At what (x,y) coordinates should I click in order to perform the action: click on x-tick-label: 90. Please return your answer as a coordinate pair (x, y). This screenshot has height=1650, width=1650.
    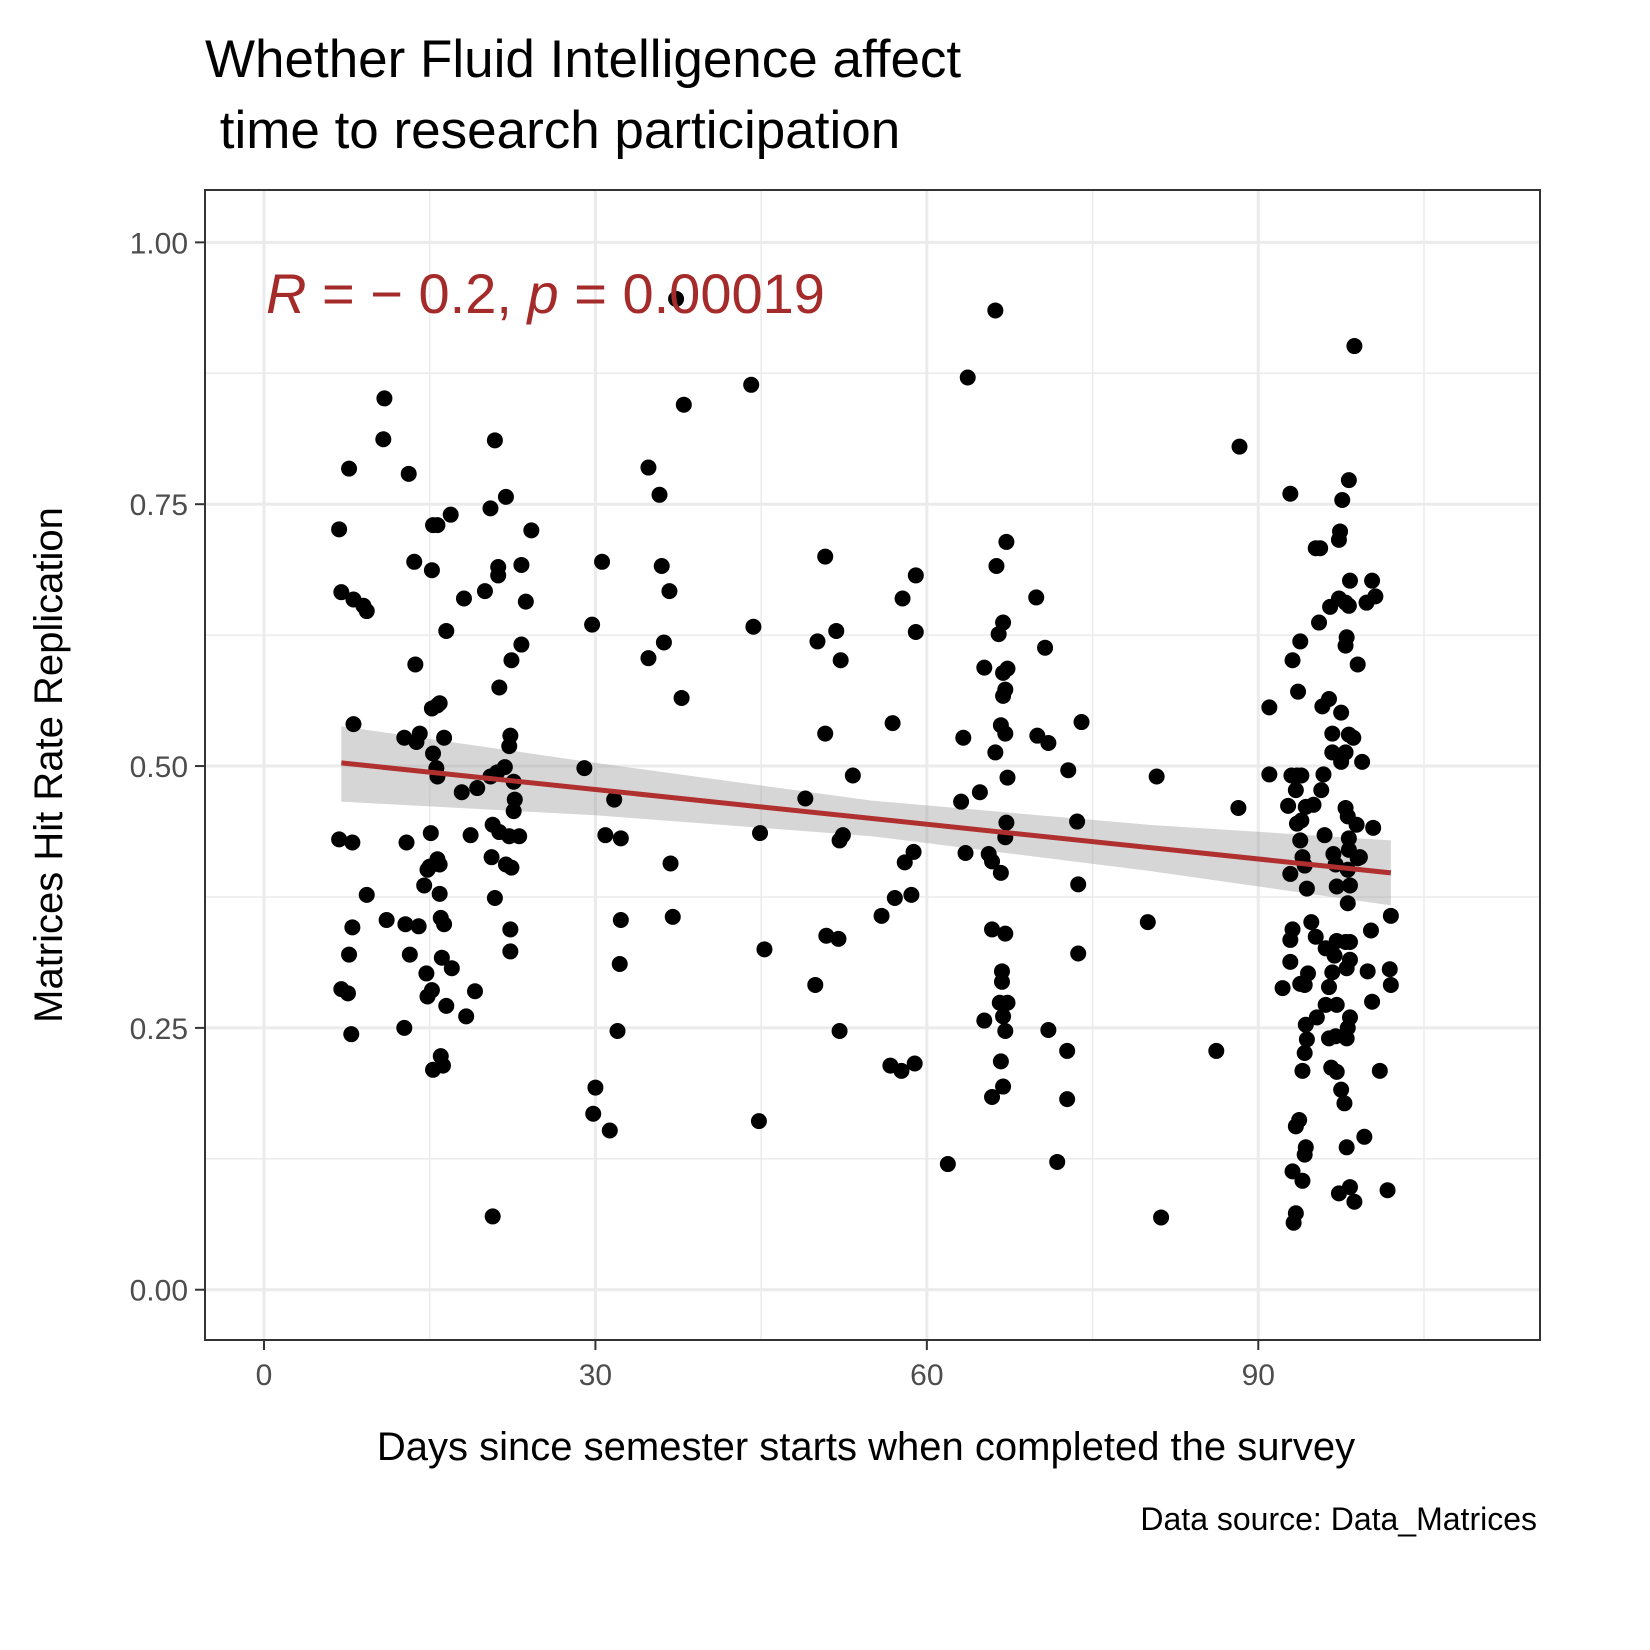
    Looking at the image, I should click on (1258, 1375).